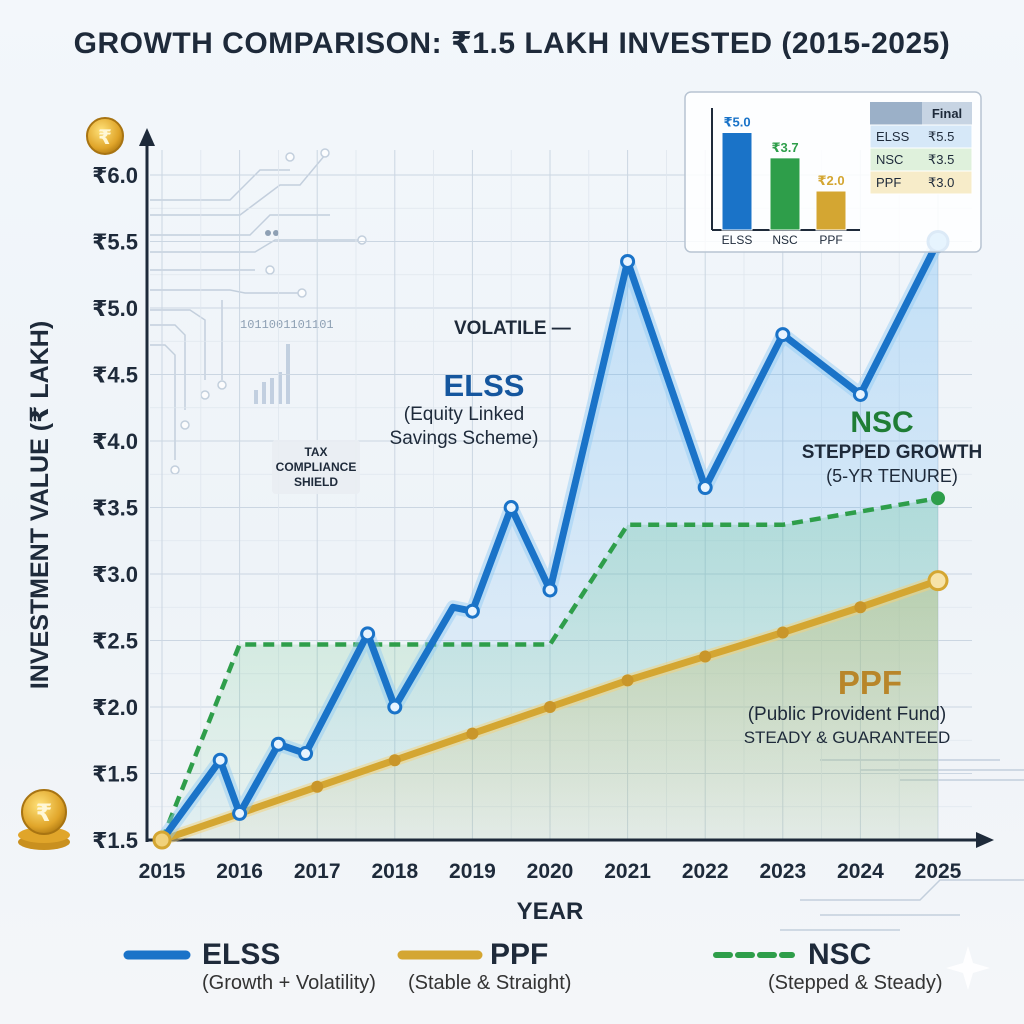  What do you see at coordinates (627, 871) in the screenshot?
I see `x-tick-label: 2021` at bounding box center [627, 871].